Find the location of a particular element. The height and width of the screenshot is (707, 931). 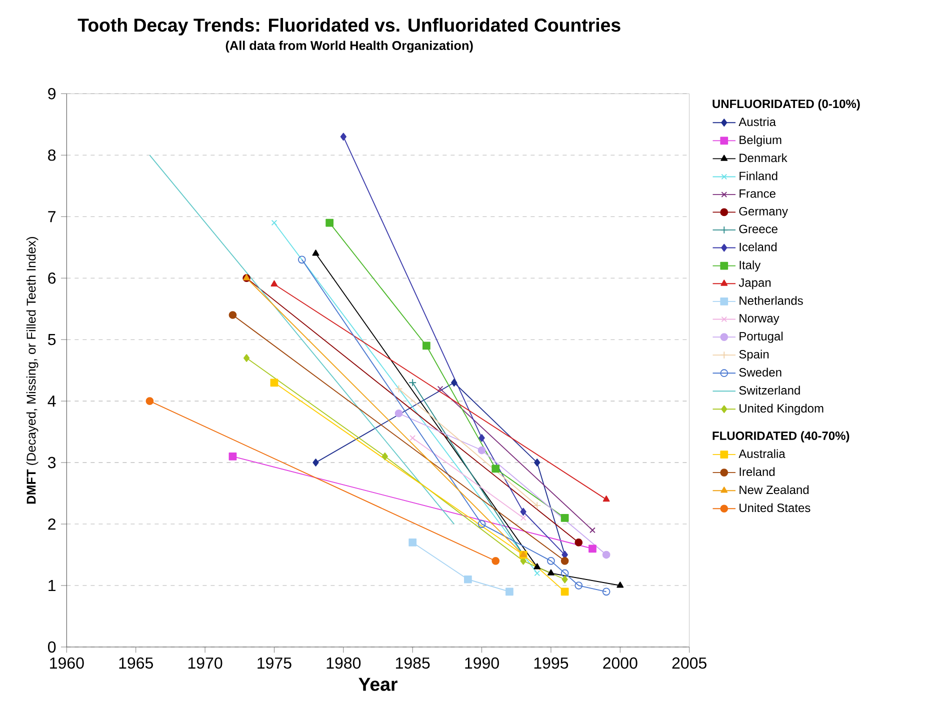

y-tick-label: 9 is located at coordinates (52, 94).